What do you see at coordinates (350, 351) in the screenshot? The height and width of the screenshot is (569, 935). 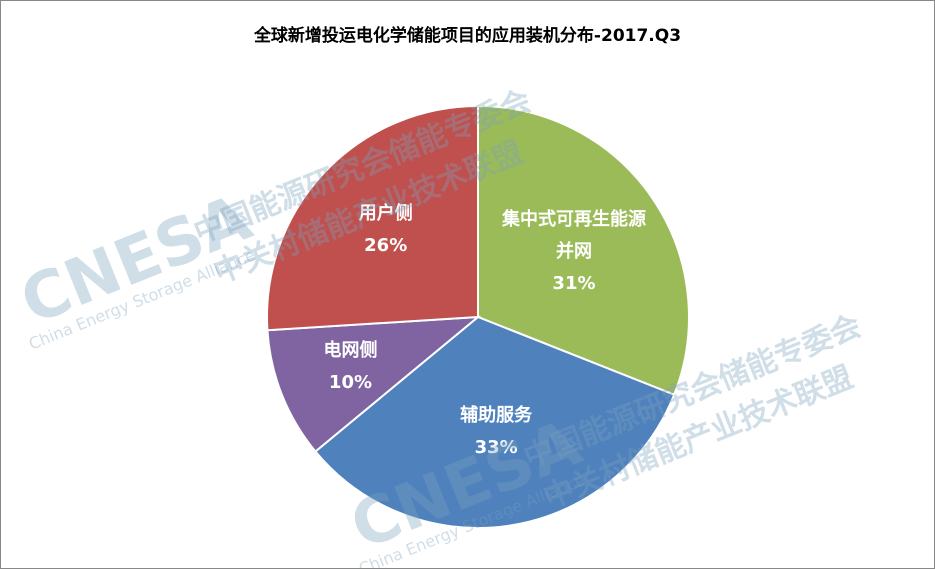 I see `category: 电网侧` at bounding box center [350, 351].